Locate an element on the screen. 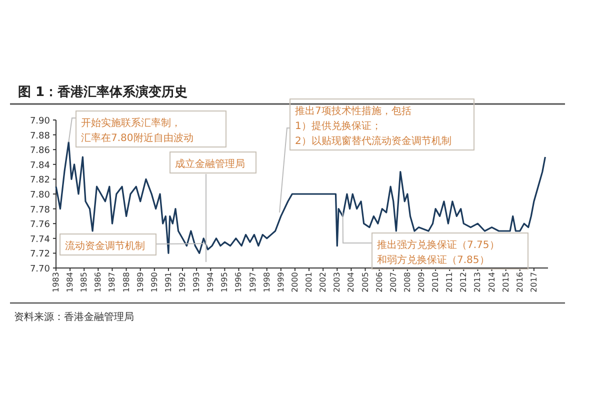  x-tick-label: 2009 is located at coordinates (421, 282).